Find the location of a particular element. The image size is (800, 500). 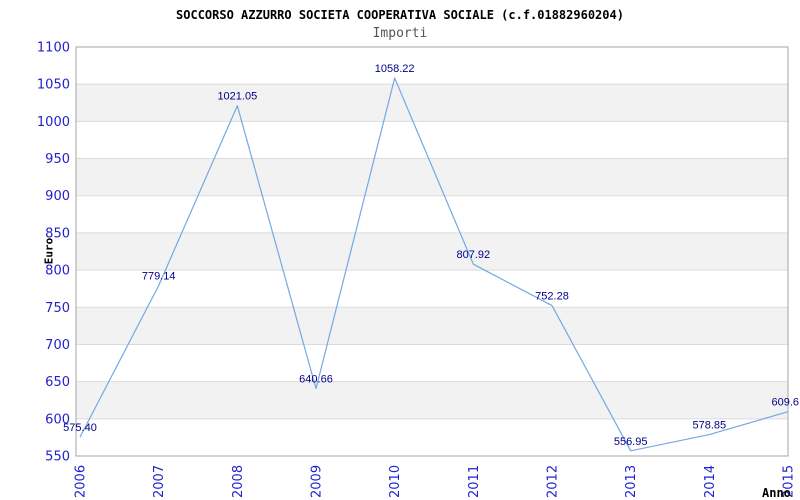

x-tick-label: 2014 is located at coordinates (710, 481).